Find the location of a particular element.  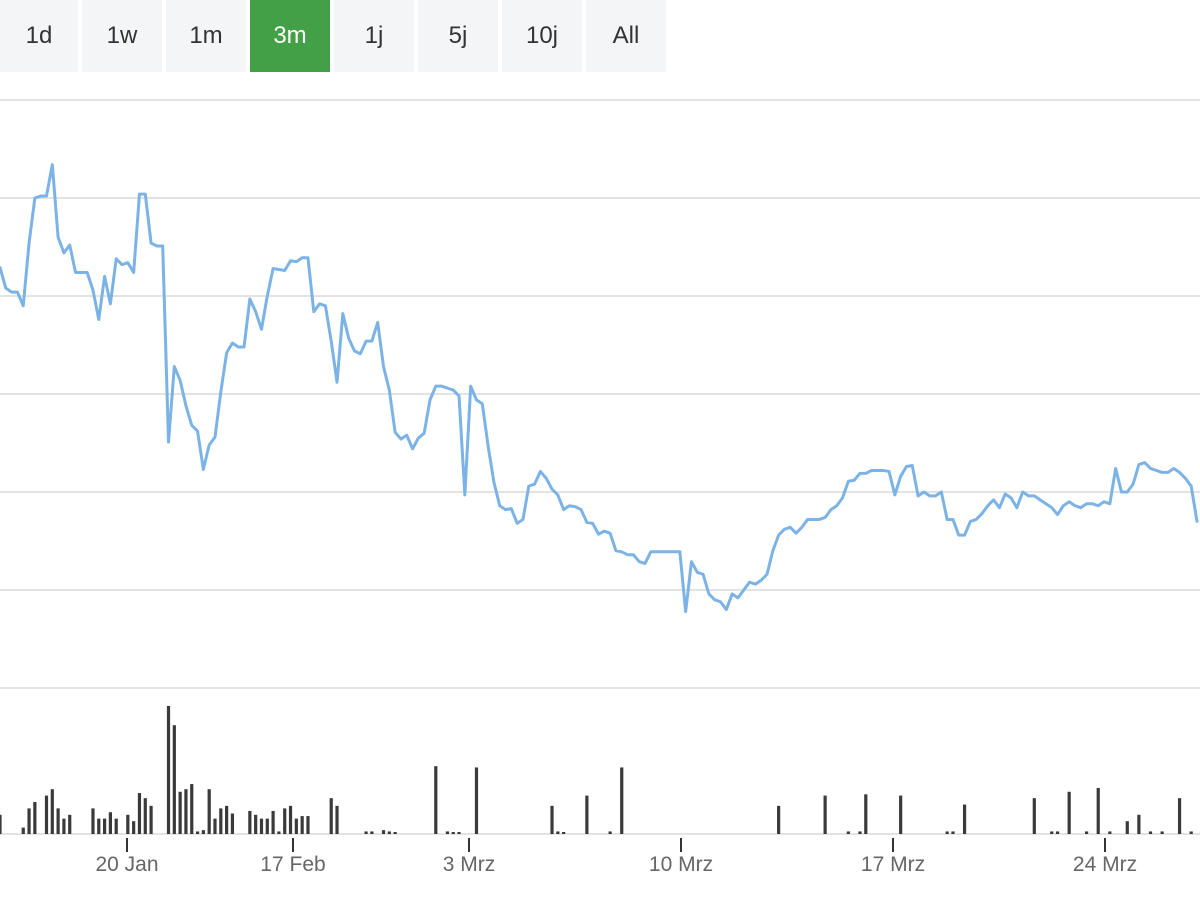

x-tick-label: 17 Mrz is located at coordinates (893, 864).